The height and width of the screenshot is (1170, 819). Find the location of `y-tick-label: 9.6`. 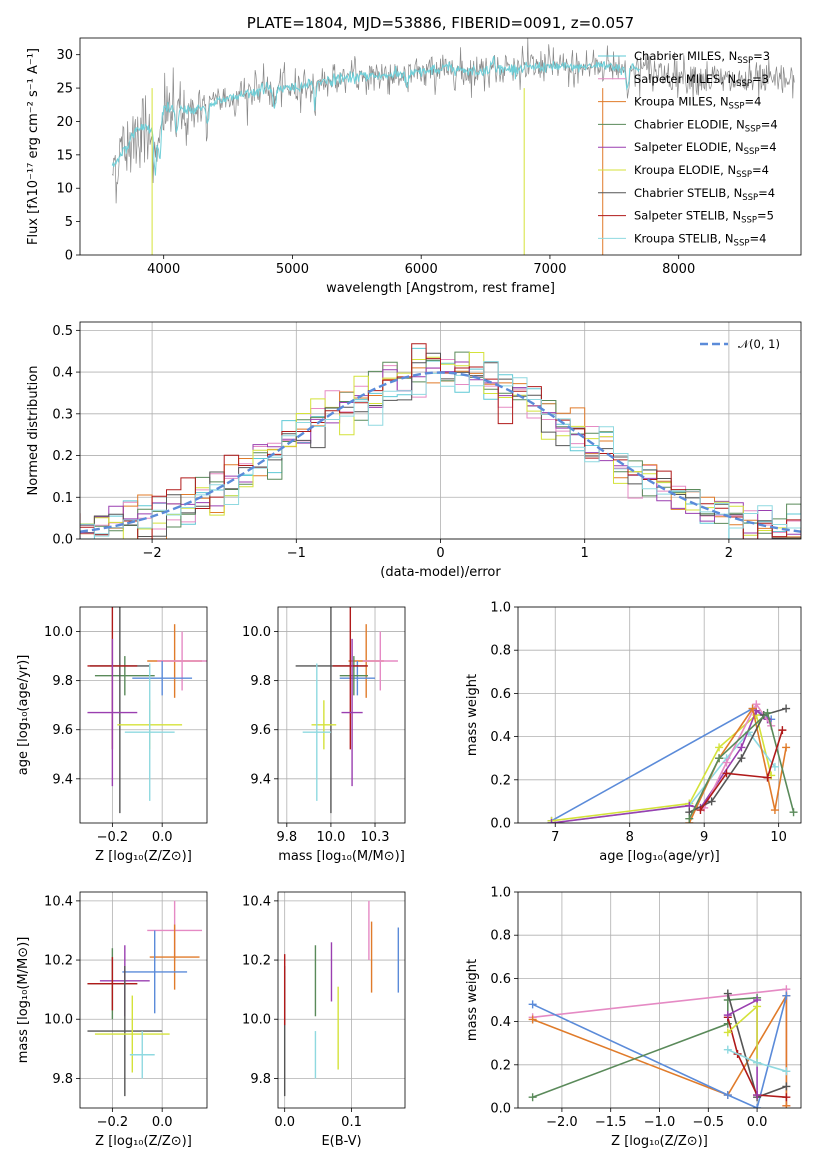

y-tick-label: 9.6 is located at coordinates (62, 730).